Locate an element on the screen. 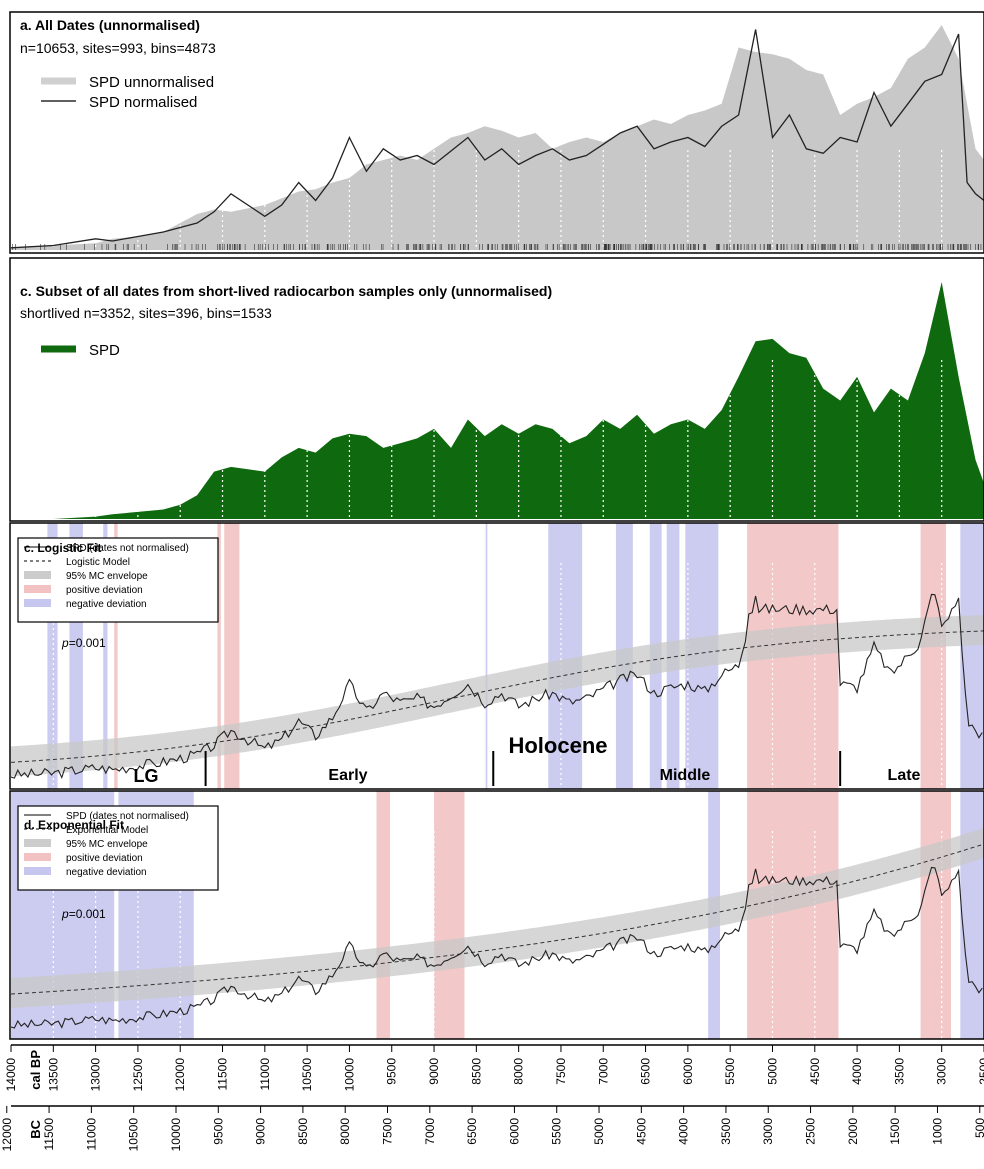 Image resolution: width=984 pixels, height=1169 pixels. calbp-tick-label: 7500 is located at coordinates (561, 1071).